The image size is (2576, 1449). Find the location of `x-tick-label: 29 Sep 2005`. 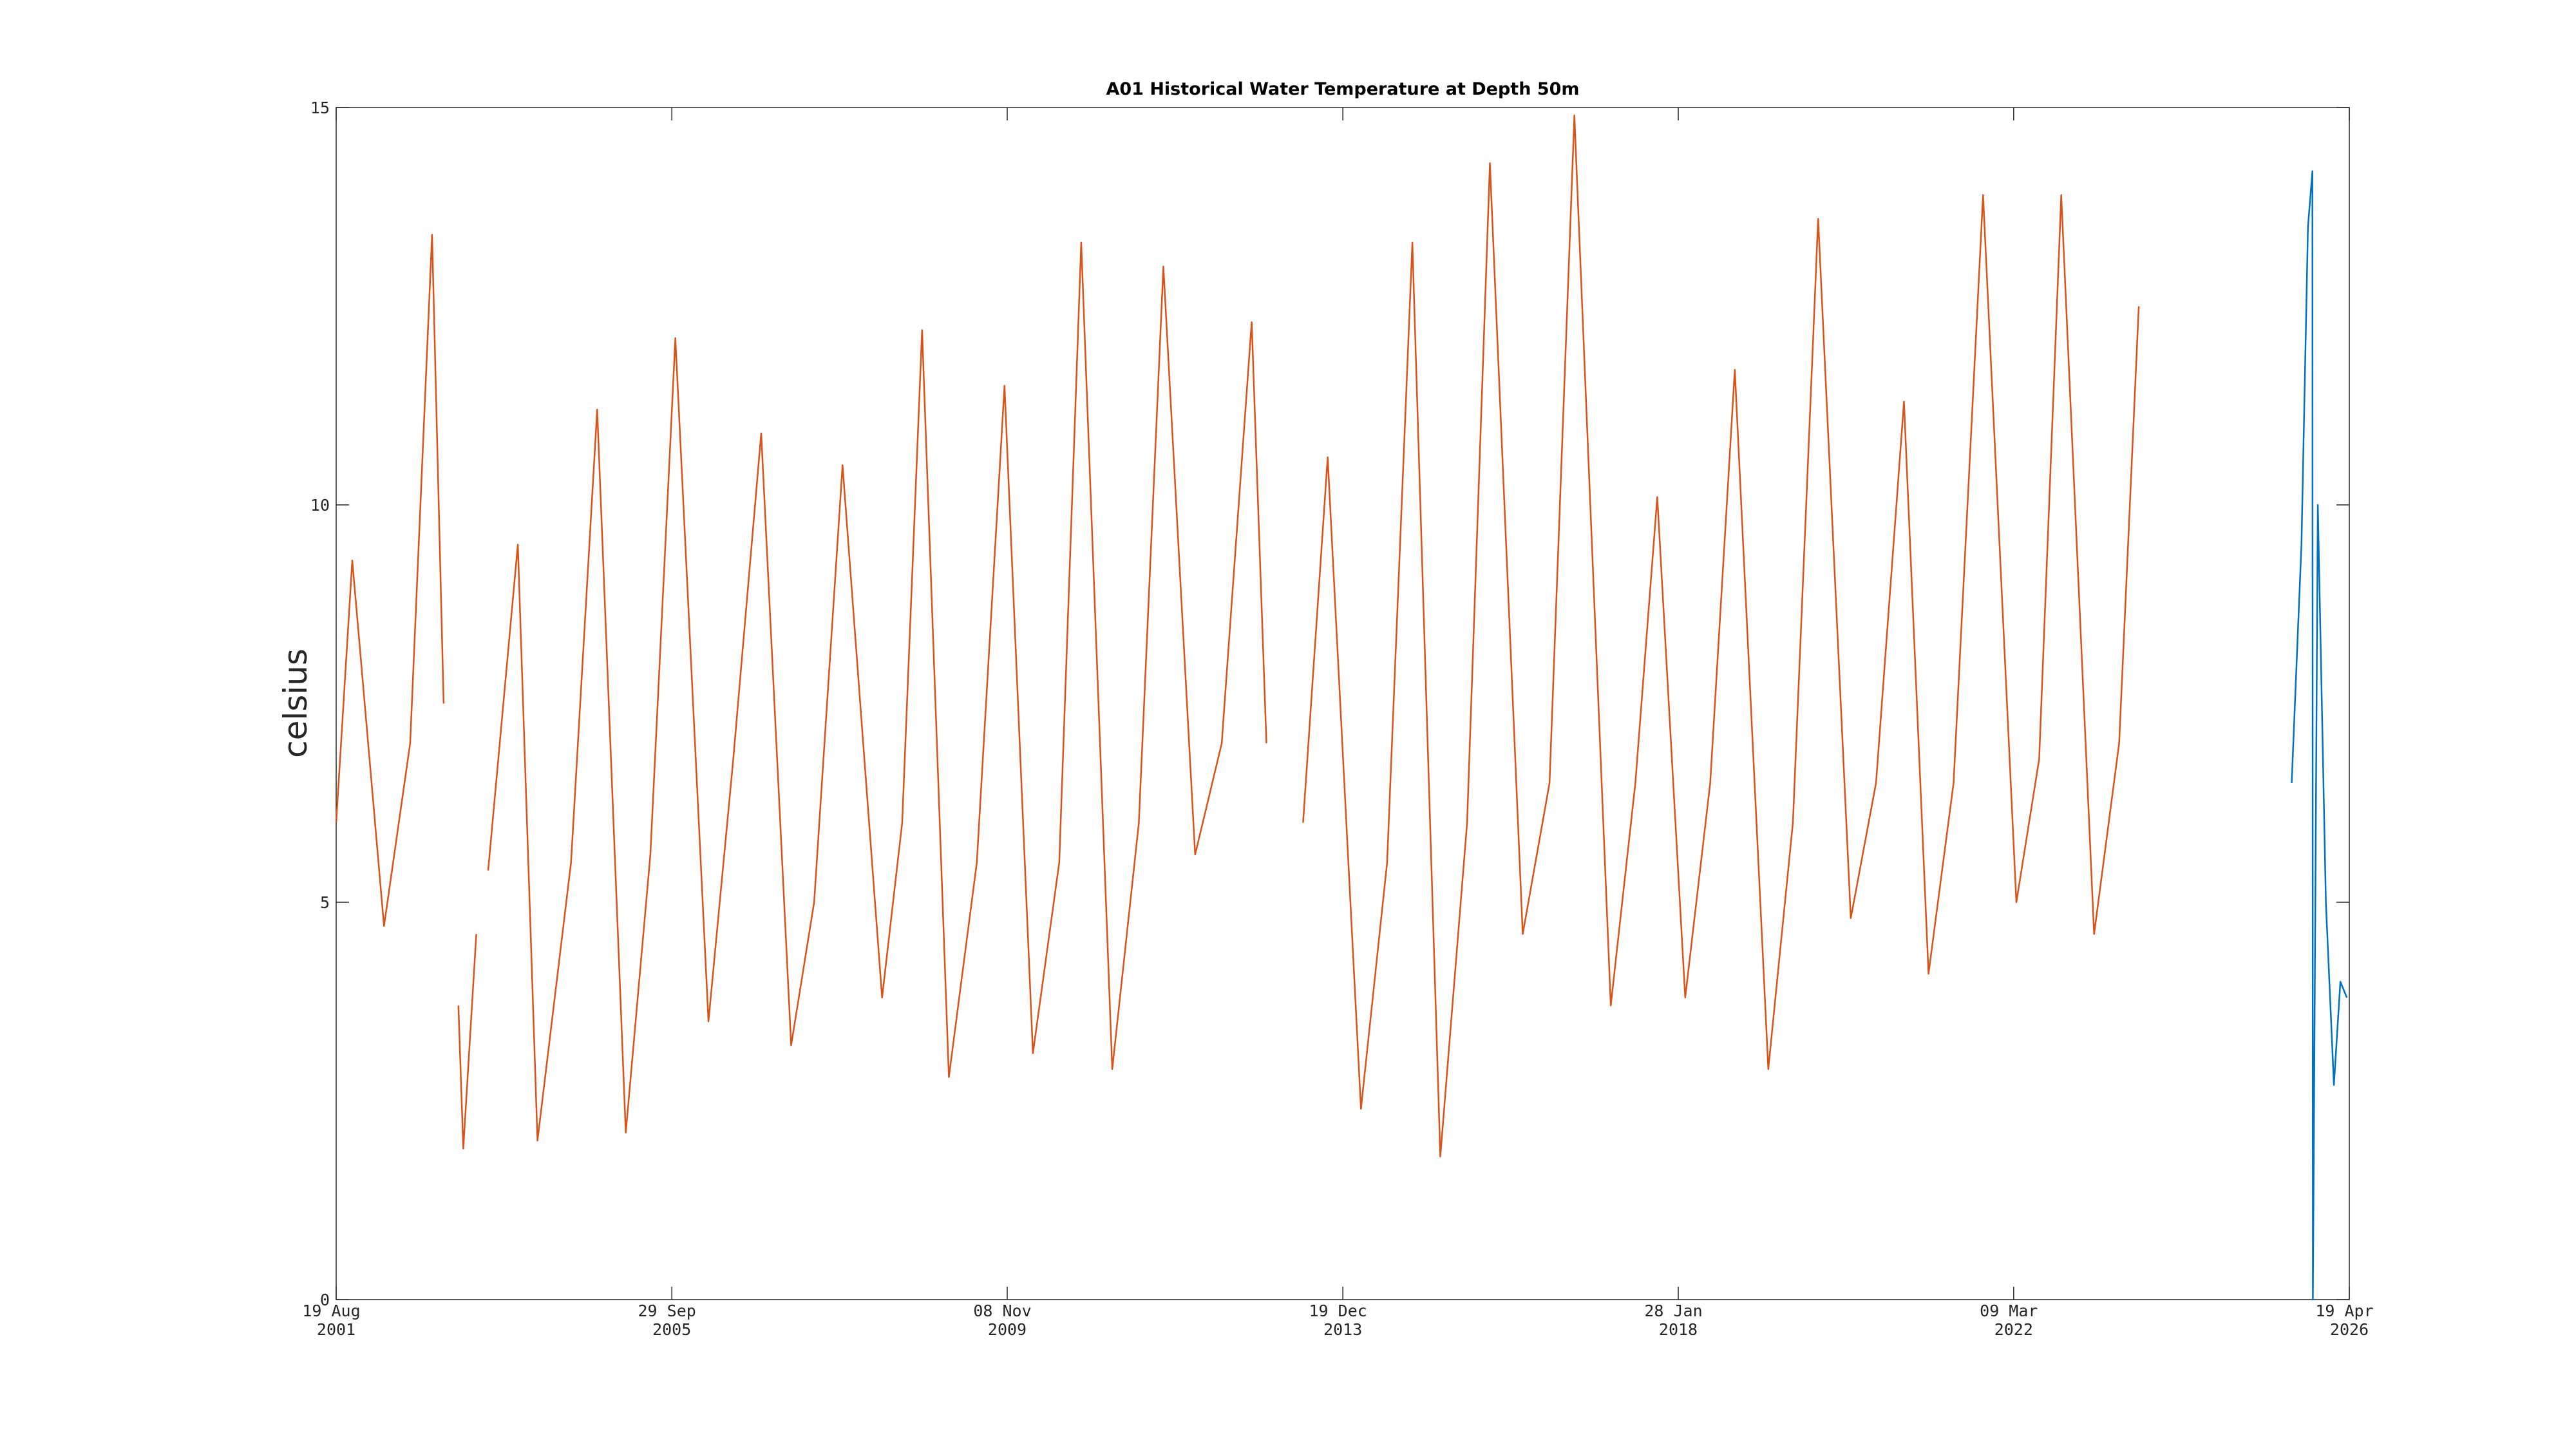

x-tick-label: 29 Sep 2005 is located at coordinates (671, 1320).